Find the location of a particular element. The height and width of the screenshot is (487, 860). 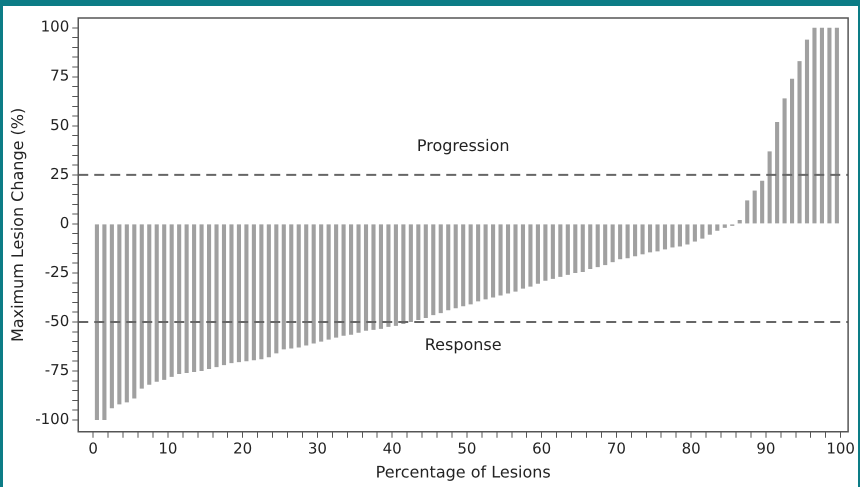

x-axis-title: Percentage of Lesions is located at coordinates (463, 472).